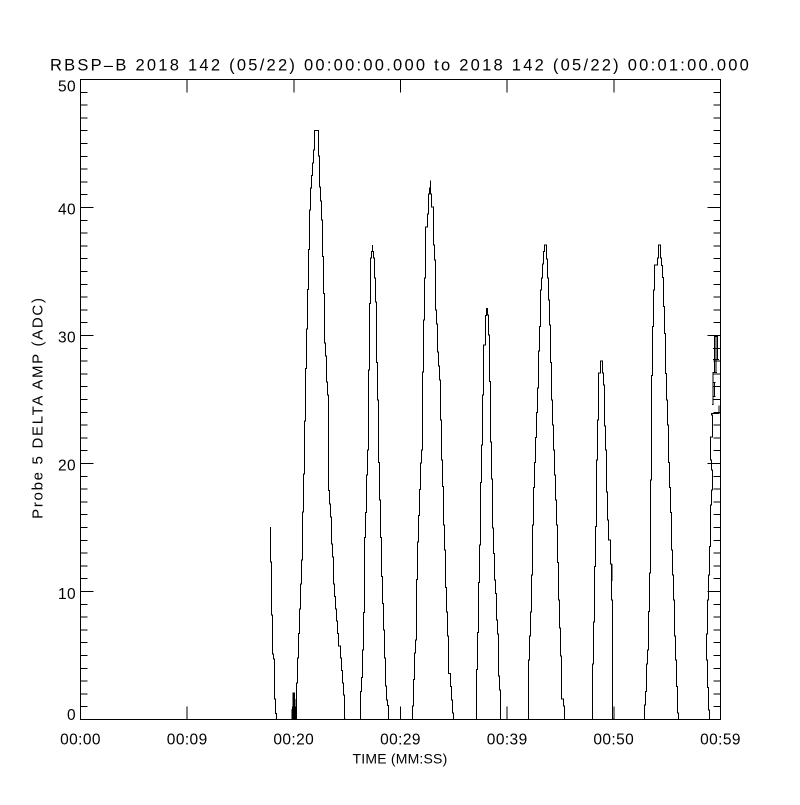  I want to click on svg-text: Probe 5 DELTA AMP (ADC), so click(38, 407).